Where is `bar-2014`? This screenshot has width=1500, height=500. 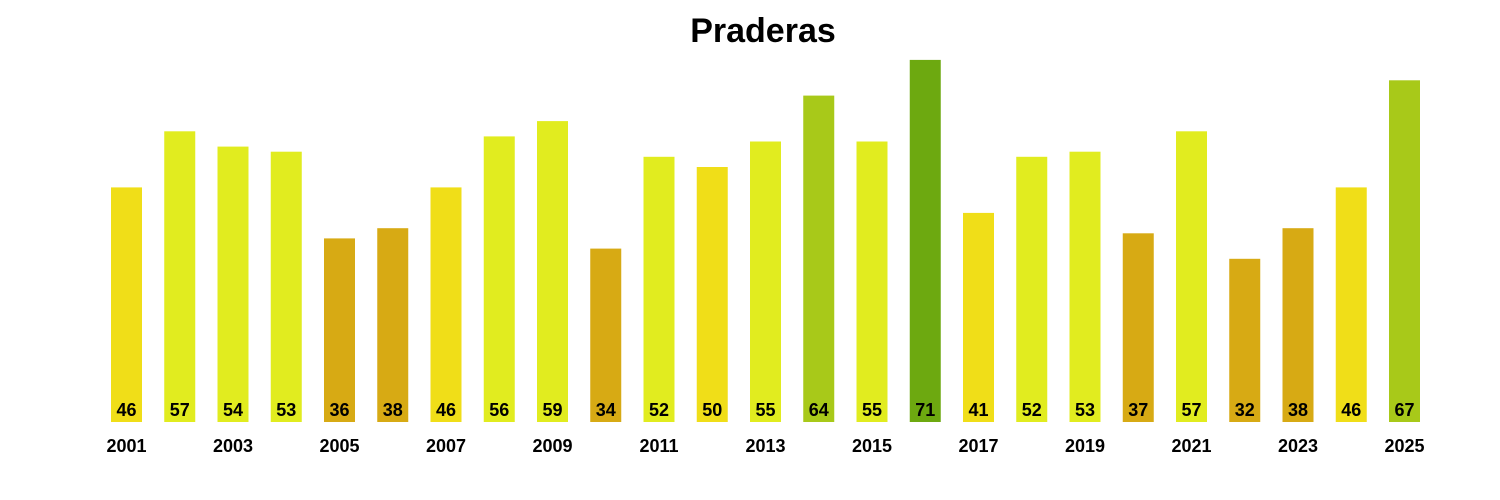
bar-2014 is located at coordinates (819, 258).